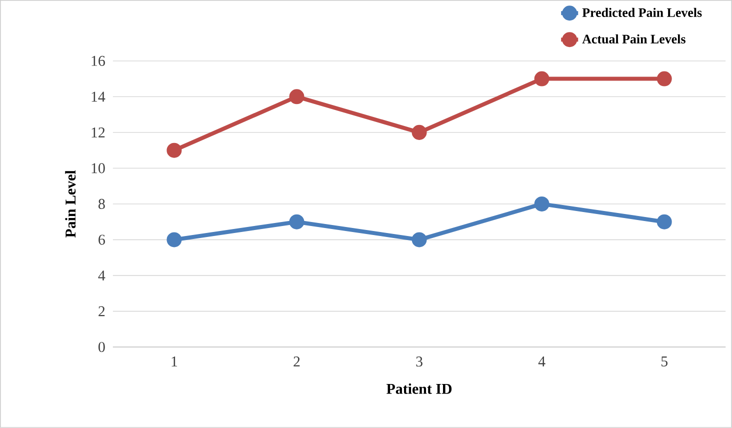  I want to click on y-tick-label: 16, so click(98, 61).